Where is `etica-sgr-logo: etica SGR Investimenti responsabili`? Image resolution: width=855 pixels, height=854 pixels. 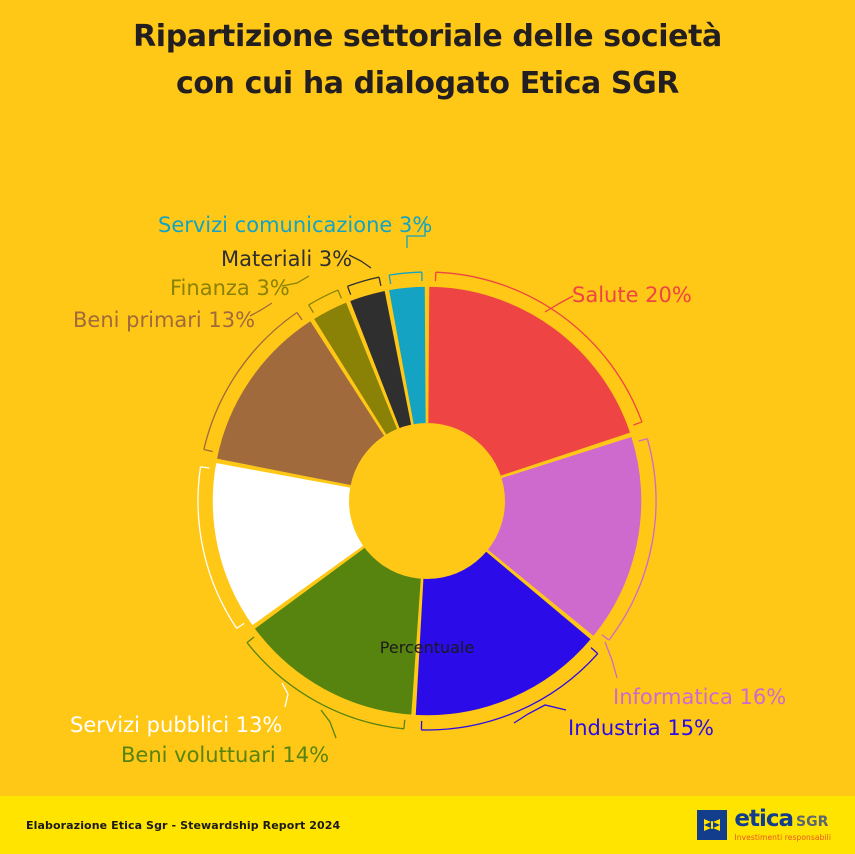 etica-sgr-logo: etica SGR Investimenti responsabili is located at coordinates (764, 825).